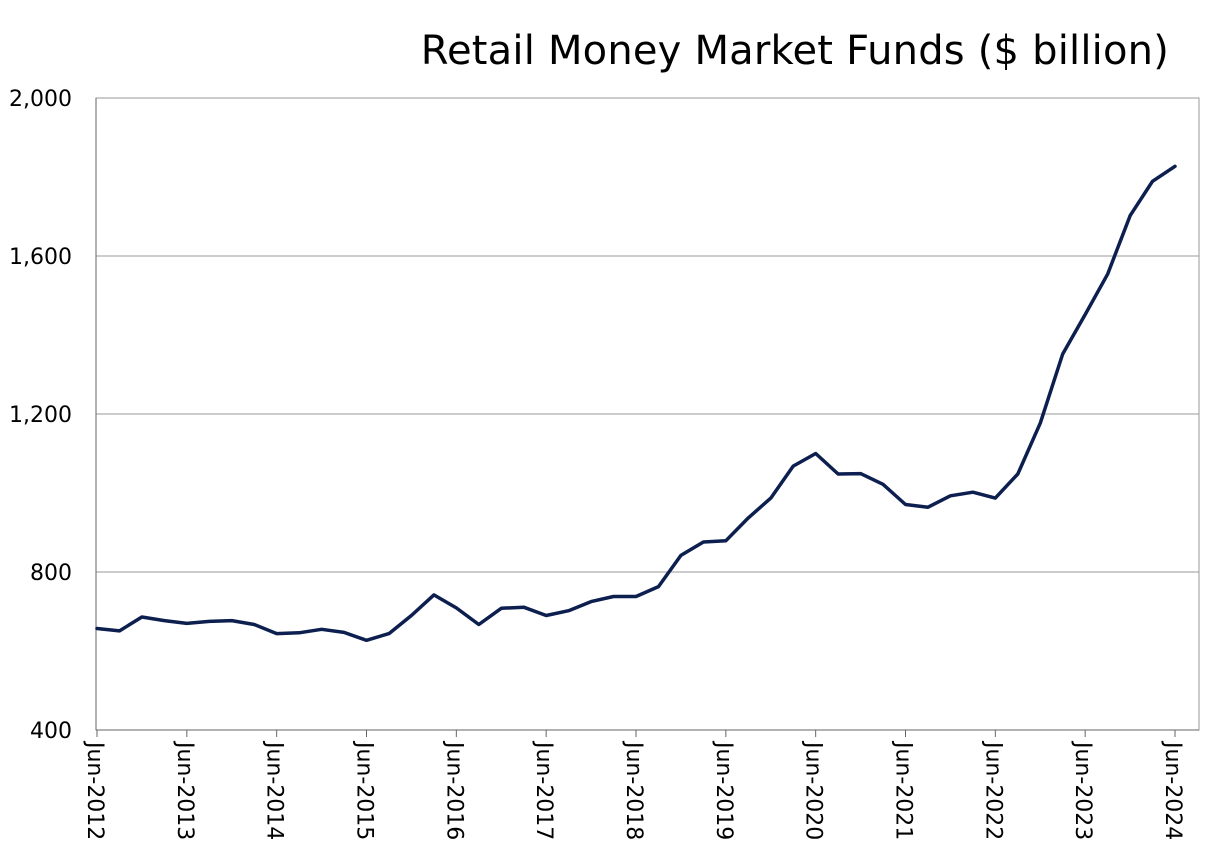  What do you see at coordinates (1172, 790) in the screenshot?
I see `x-tick-label: Jun-2024` at bounding box center [1172, 790].